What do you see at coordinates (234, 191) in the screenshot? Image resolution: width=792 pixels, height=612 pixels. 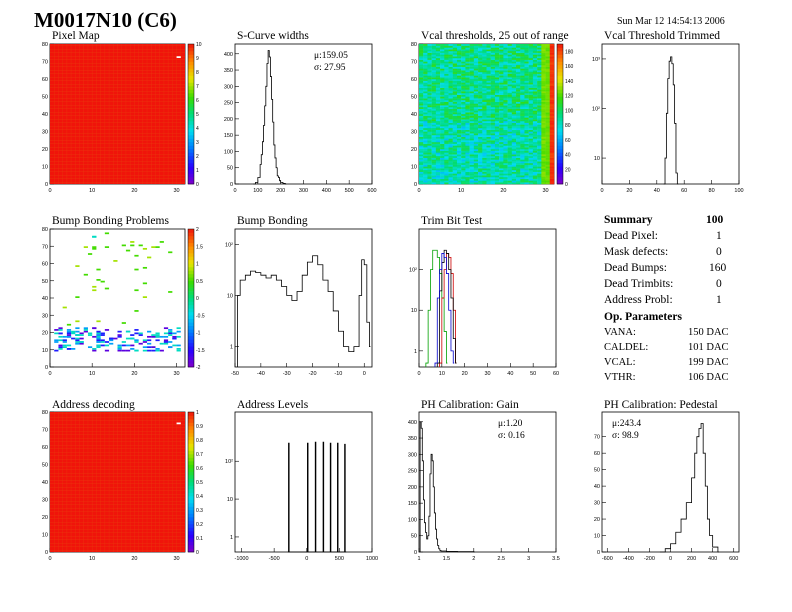 I see `scurve-widths-xtick-label-0: 0` at bounding box center [234, 191].